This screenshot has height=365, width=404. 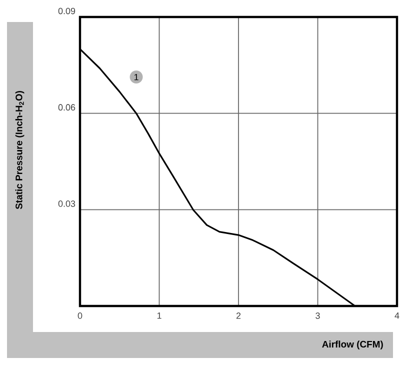 What do you see at coordinates (159, 315) in the screenshot?
I see `x-tick-label: 1` at bounding box center [159, 315].